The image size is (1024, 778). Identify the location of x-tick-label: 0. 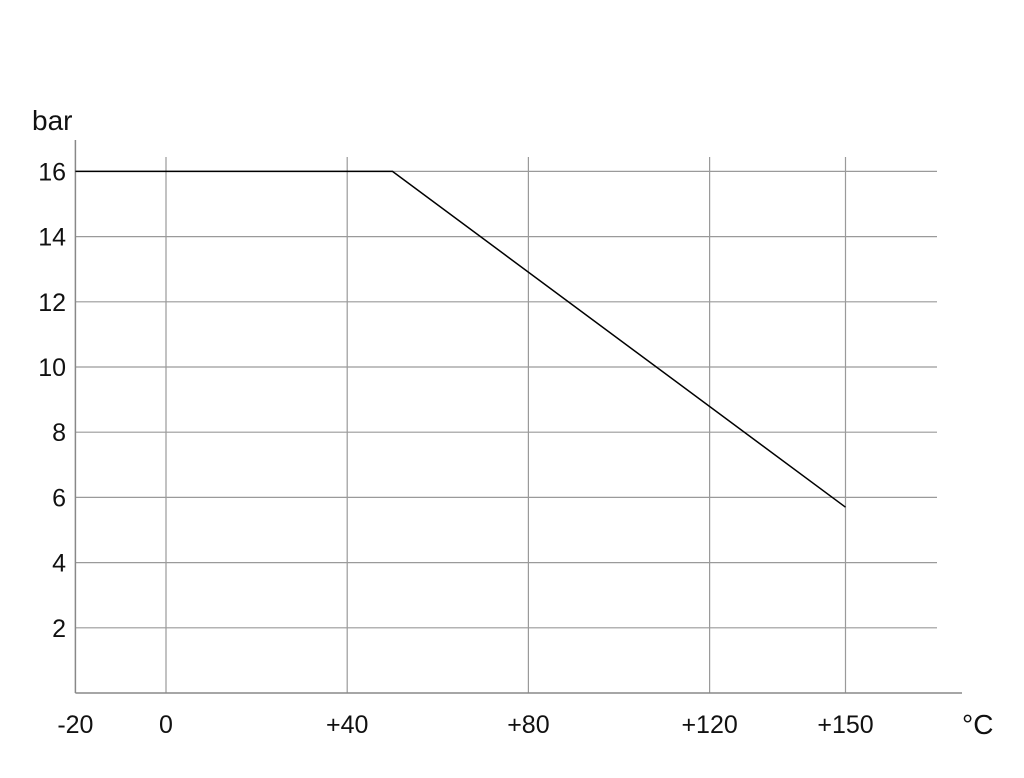
(166, 725).